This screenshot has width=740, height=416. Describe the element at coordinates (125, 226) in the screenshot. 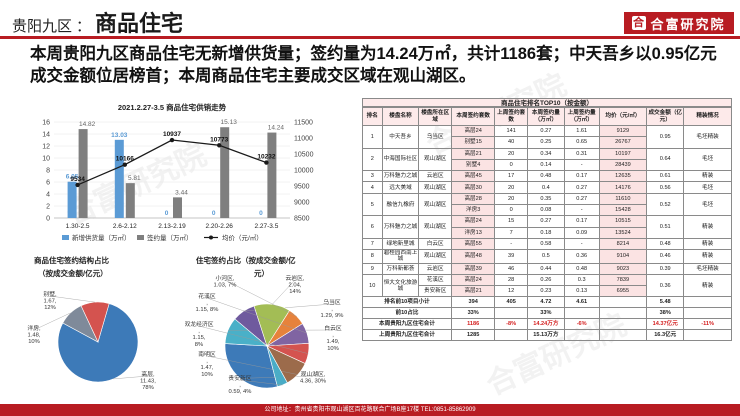

I see `x-tick-label: 2.6-2.12` at that location.